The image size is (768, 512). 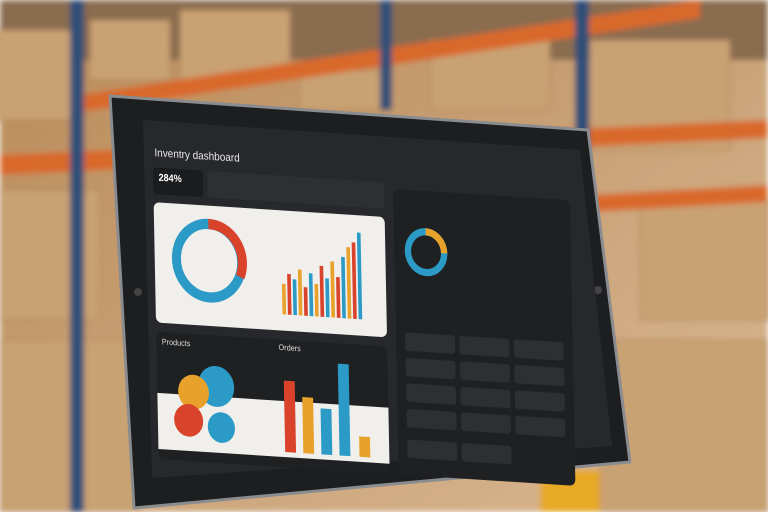 What do you see at coordinates (197, 156) in the screenshot?
I see `dashboard-title: Inventry dashboard` at bounding box center [197, 156].